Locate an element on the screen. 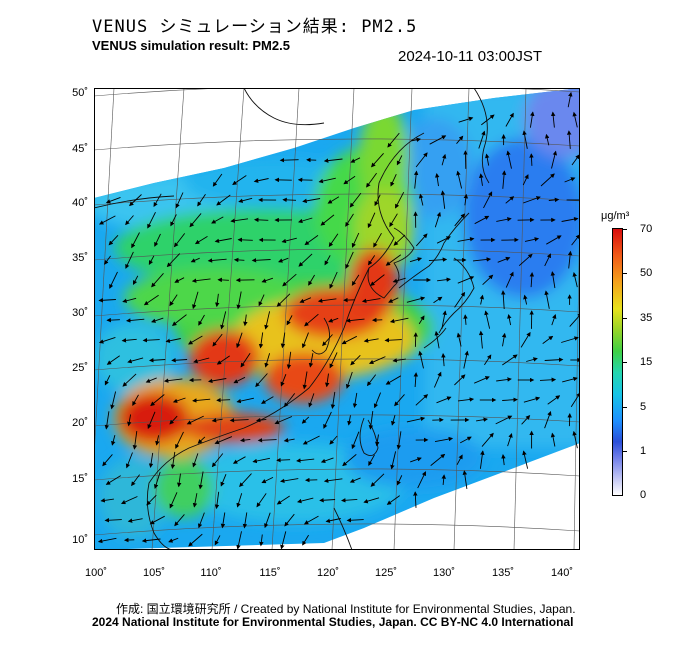 Image resolution: width=700 pixels, height=649 pixels. colorbar-label-70: 70 is located at coordinates (646, 229).